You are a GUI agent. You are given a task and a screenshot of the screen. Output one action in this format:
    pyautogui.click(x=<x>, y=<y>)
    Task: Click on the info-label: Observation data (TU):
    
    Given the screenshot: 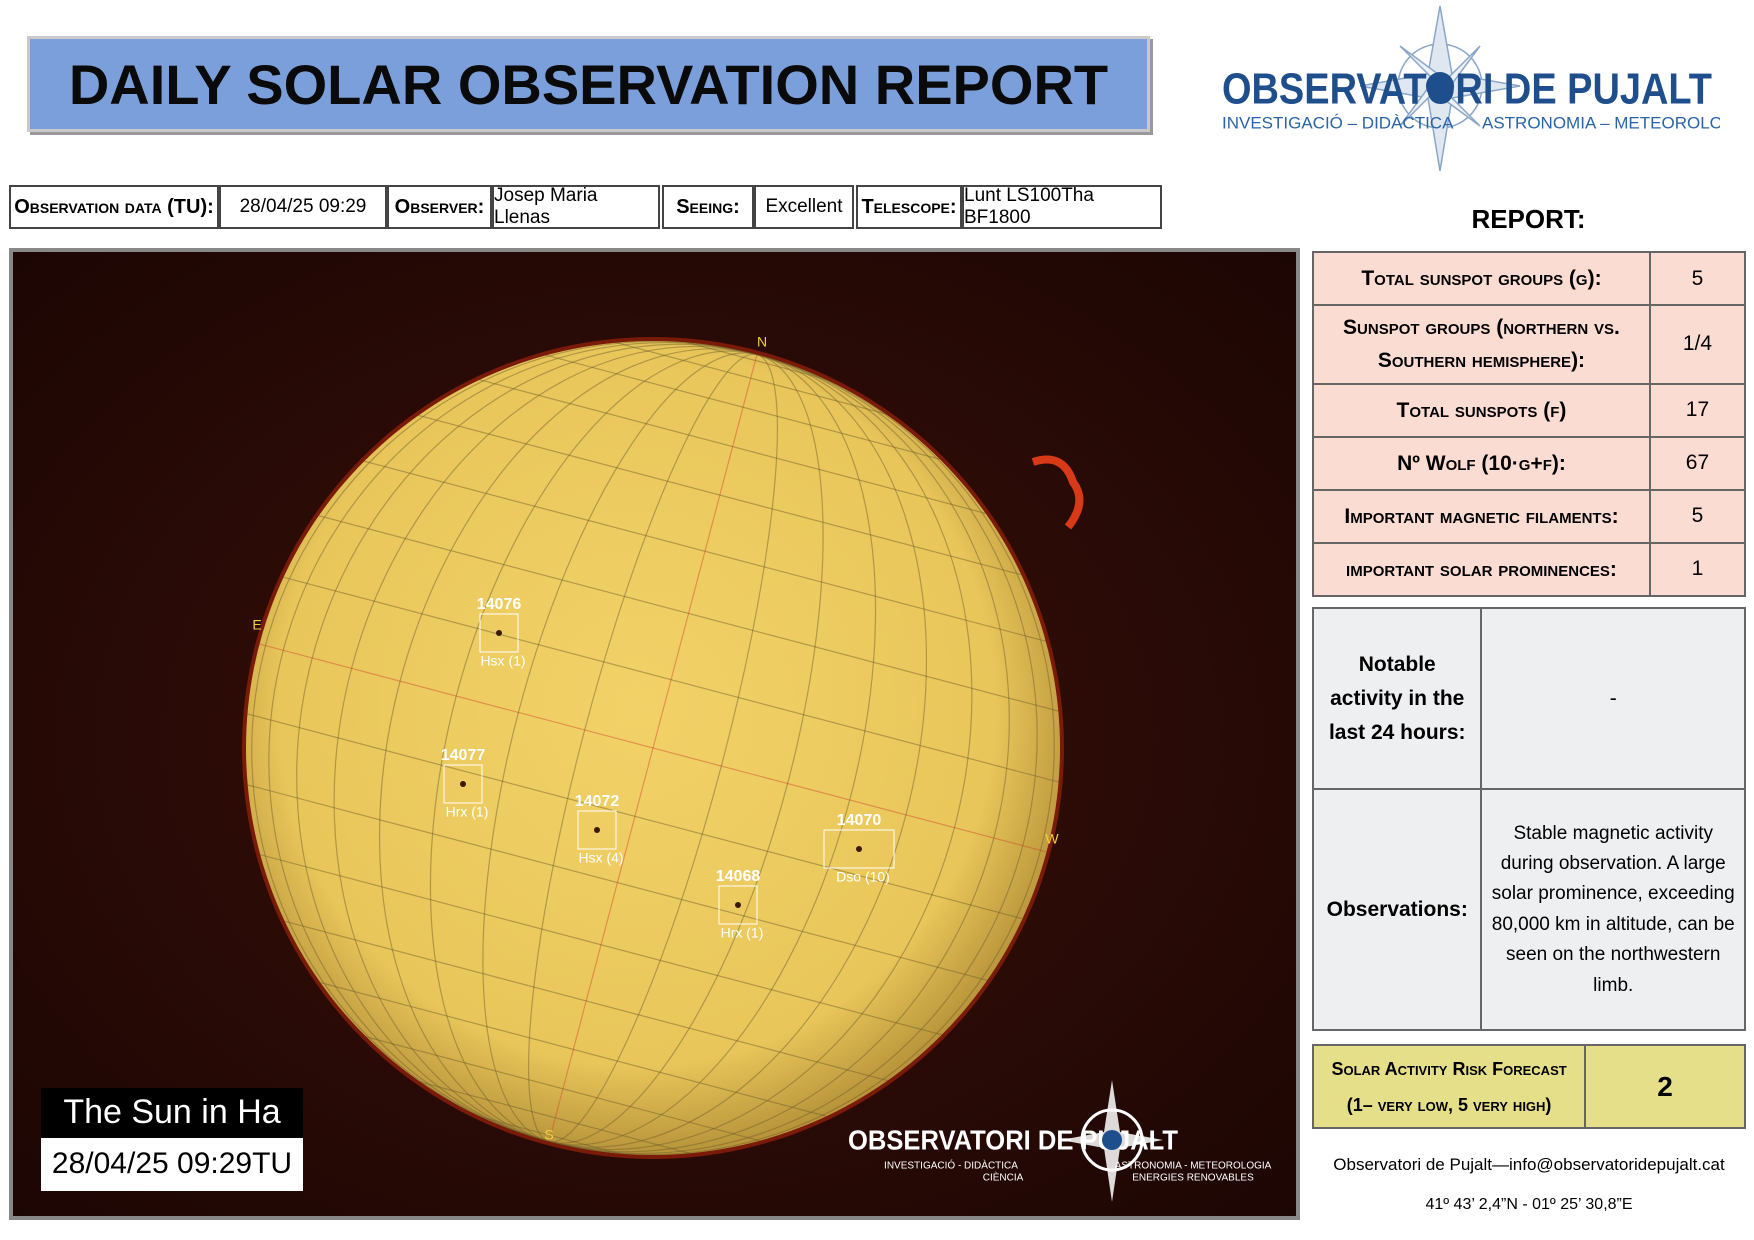 What is the action you would take?
    pyautogui.click(x=114, y=207)
    